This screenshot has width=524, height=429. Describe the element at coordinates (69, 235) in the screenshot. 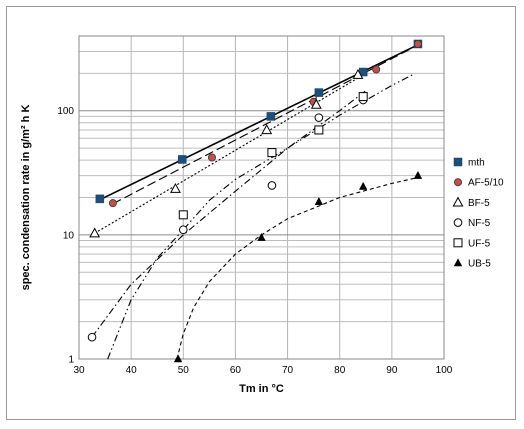

I see `y-tick-label: 10` at that location.